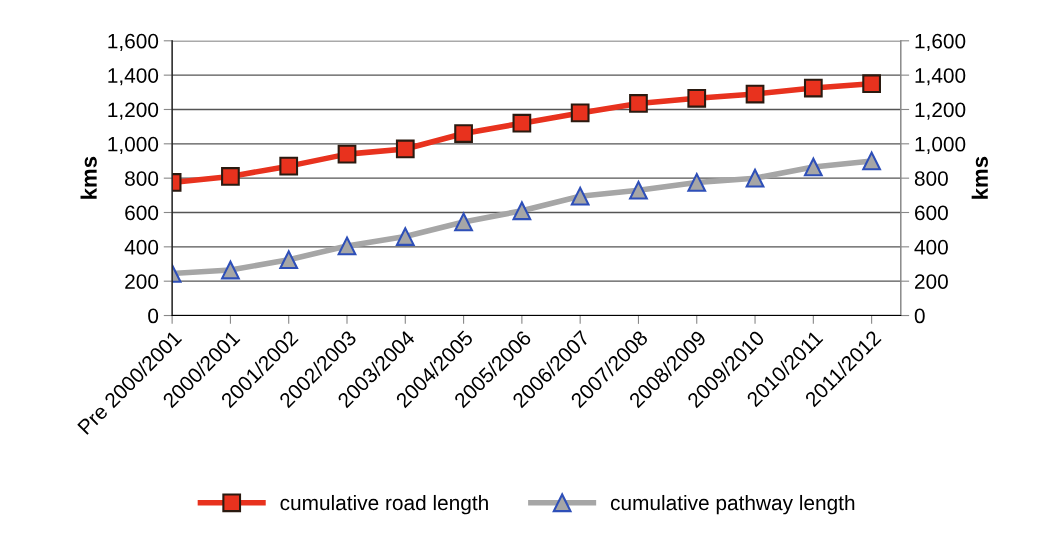  I want to click on y-tick-label: 800, so click(142, 178).